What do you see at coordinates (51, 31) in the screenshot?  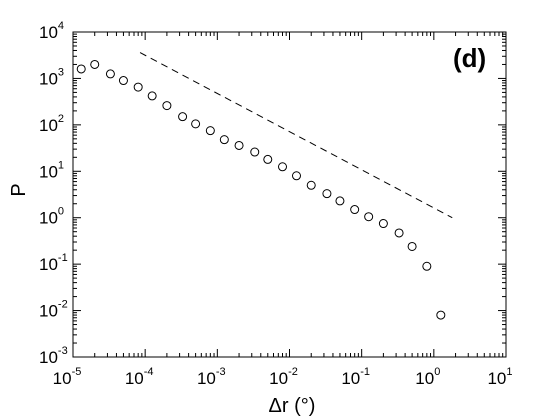 I see `y-tick-label: 10⁴` at bounding box center [51, 31].